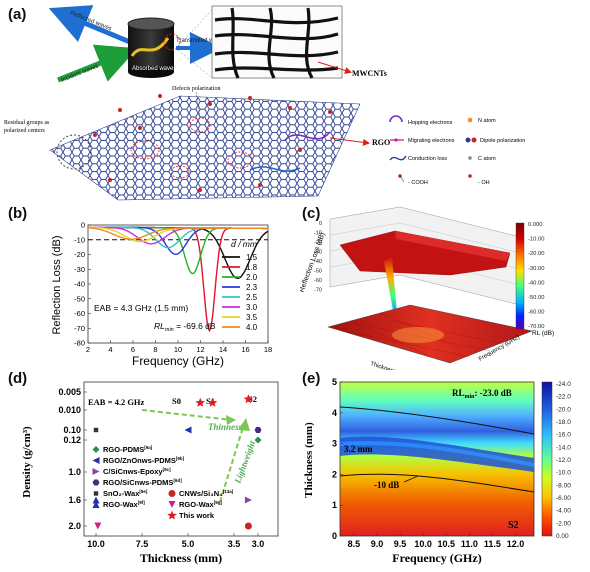  I want to click on y-tick-label: 1, so click(334, 505).